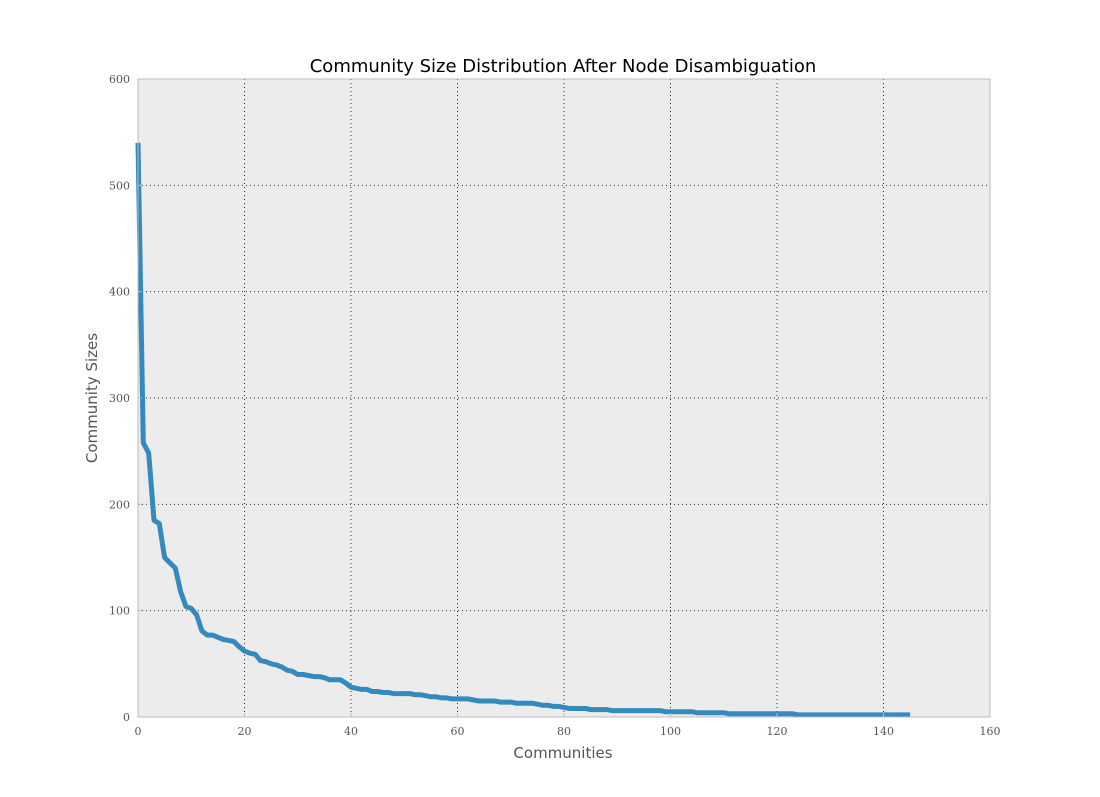 The height and width of the screenshot is (797, 1100). Describe the element at coordinates (777, 731) in the screenshot. I see `x-tick-label: 120` at that location.